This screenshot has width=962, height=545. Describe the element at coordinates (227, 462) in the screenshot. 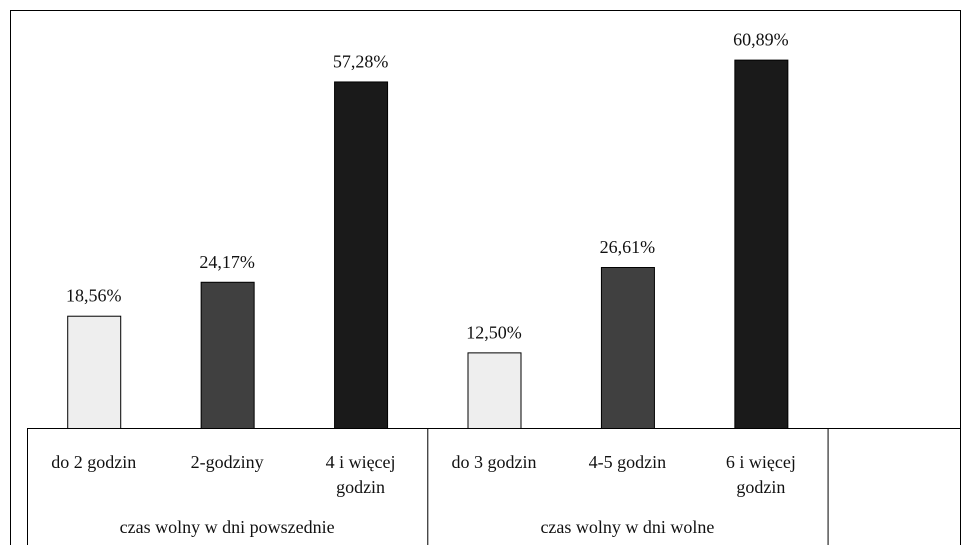

I see `x-tick-label: 2-godziny` at that location.